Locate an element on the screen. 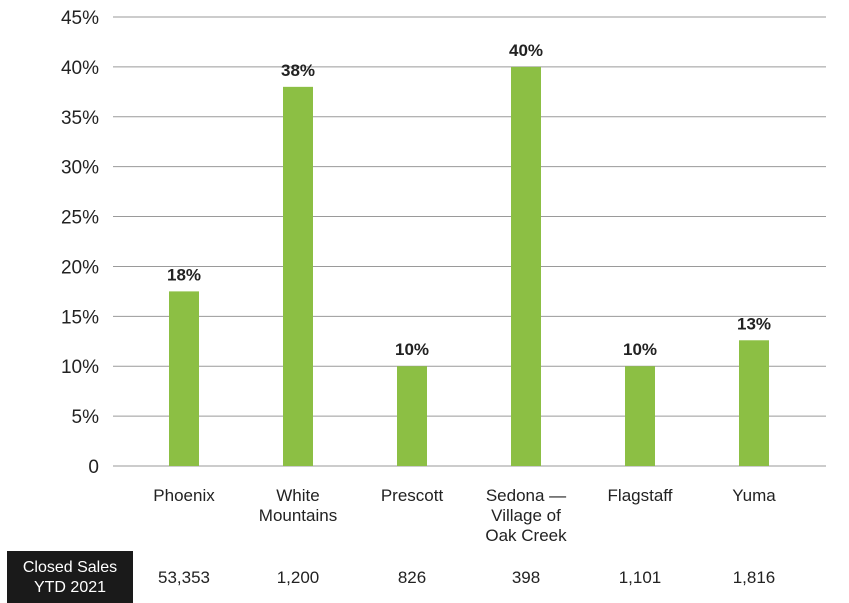 Image resolution: width=849 pixels, height=603 pixels. closed-sales-title: Closed Sales YTD 2021 is located at coordinates (70, 577).